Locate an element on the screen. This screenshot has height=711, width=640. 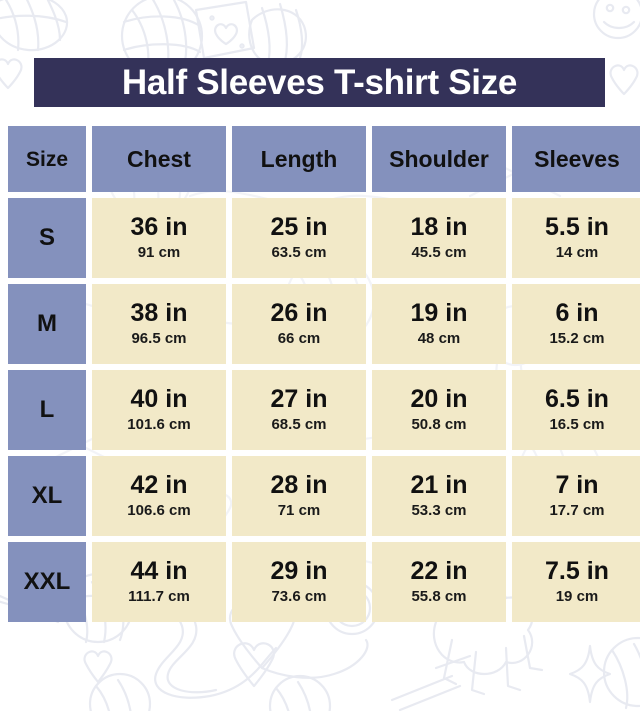
sleeves-cell: 6.5 in 16.5 cm is located at coordinates (576, 410).